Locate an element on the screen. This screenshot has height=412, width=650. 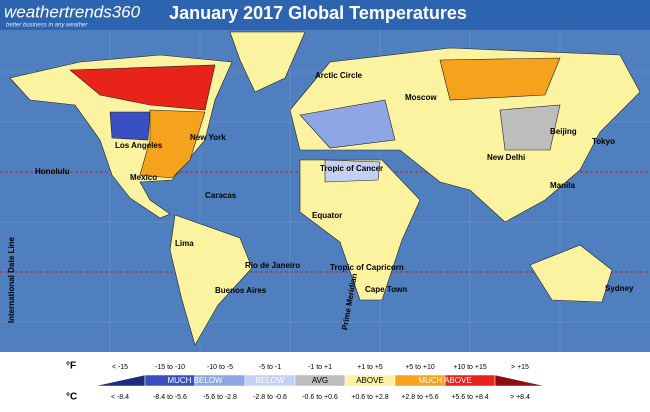
map-label: Buenos Aires is located at coordinates (241, 290).